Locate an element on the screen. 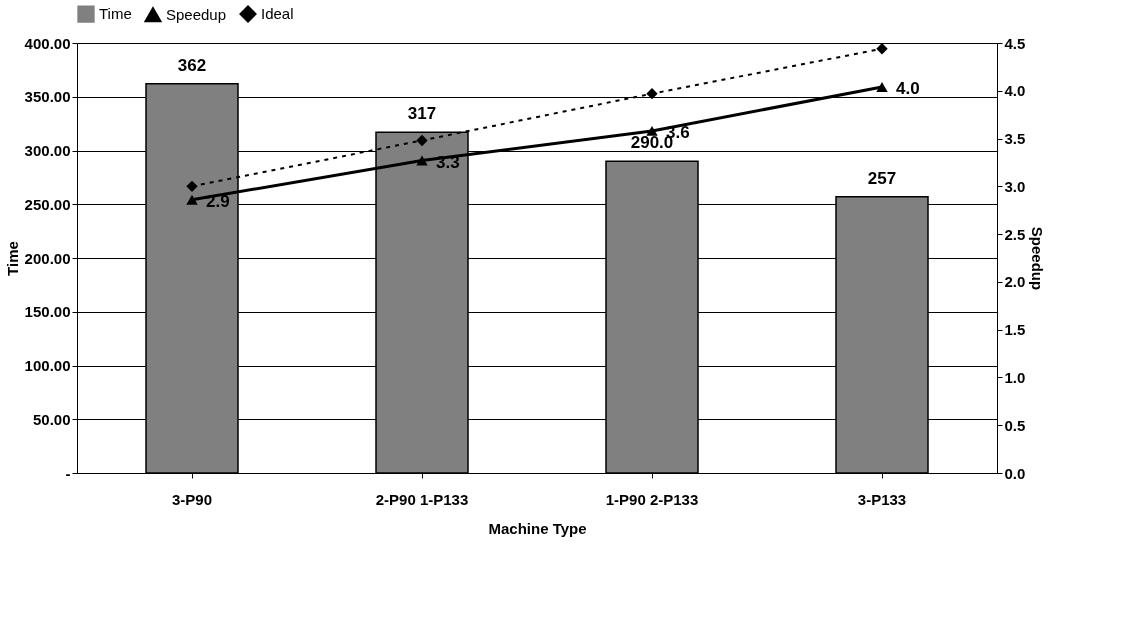 The image size is (1131, 639). y-tick-label: 300.00 is located at coordinates (47, 150).